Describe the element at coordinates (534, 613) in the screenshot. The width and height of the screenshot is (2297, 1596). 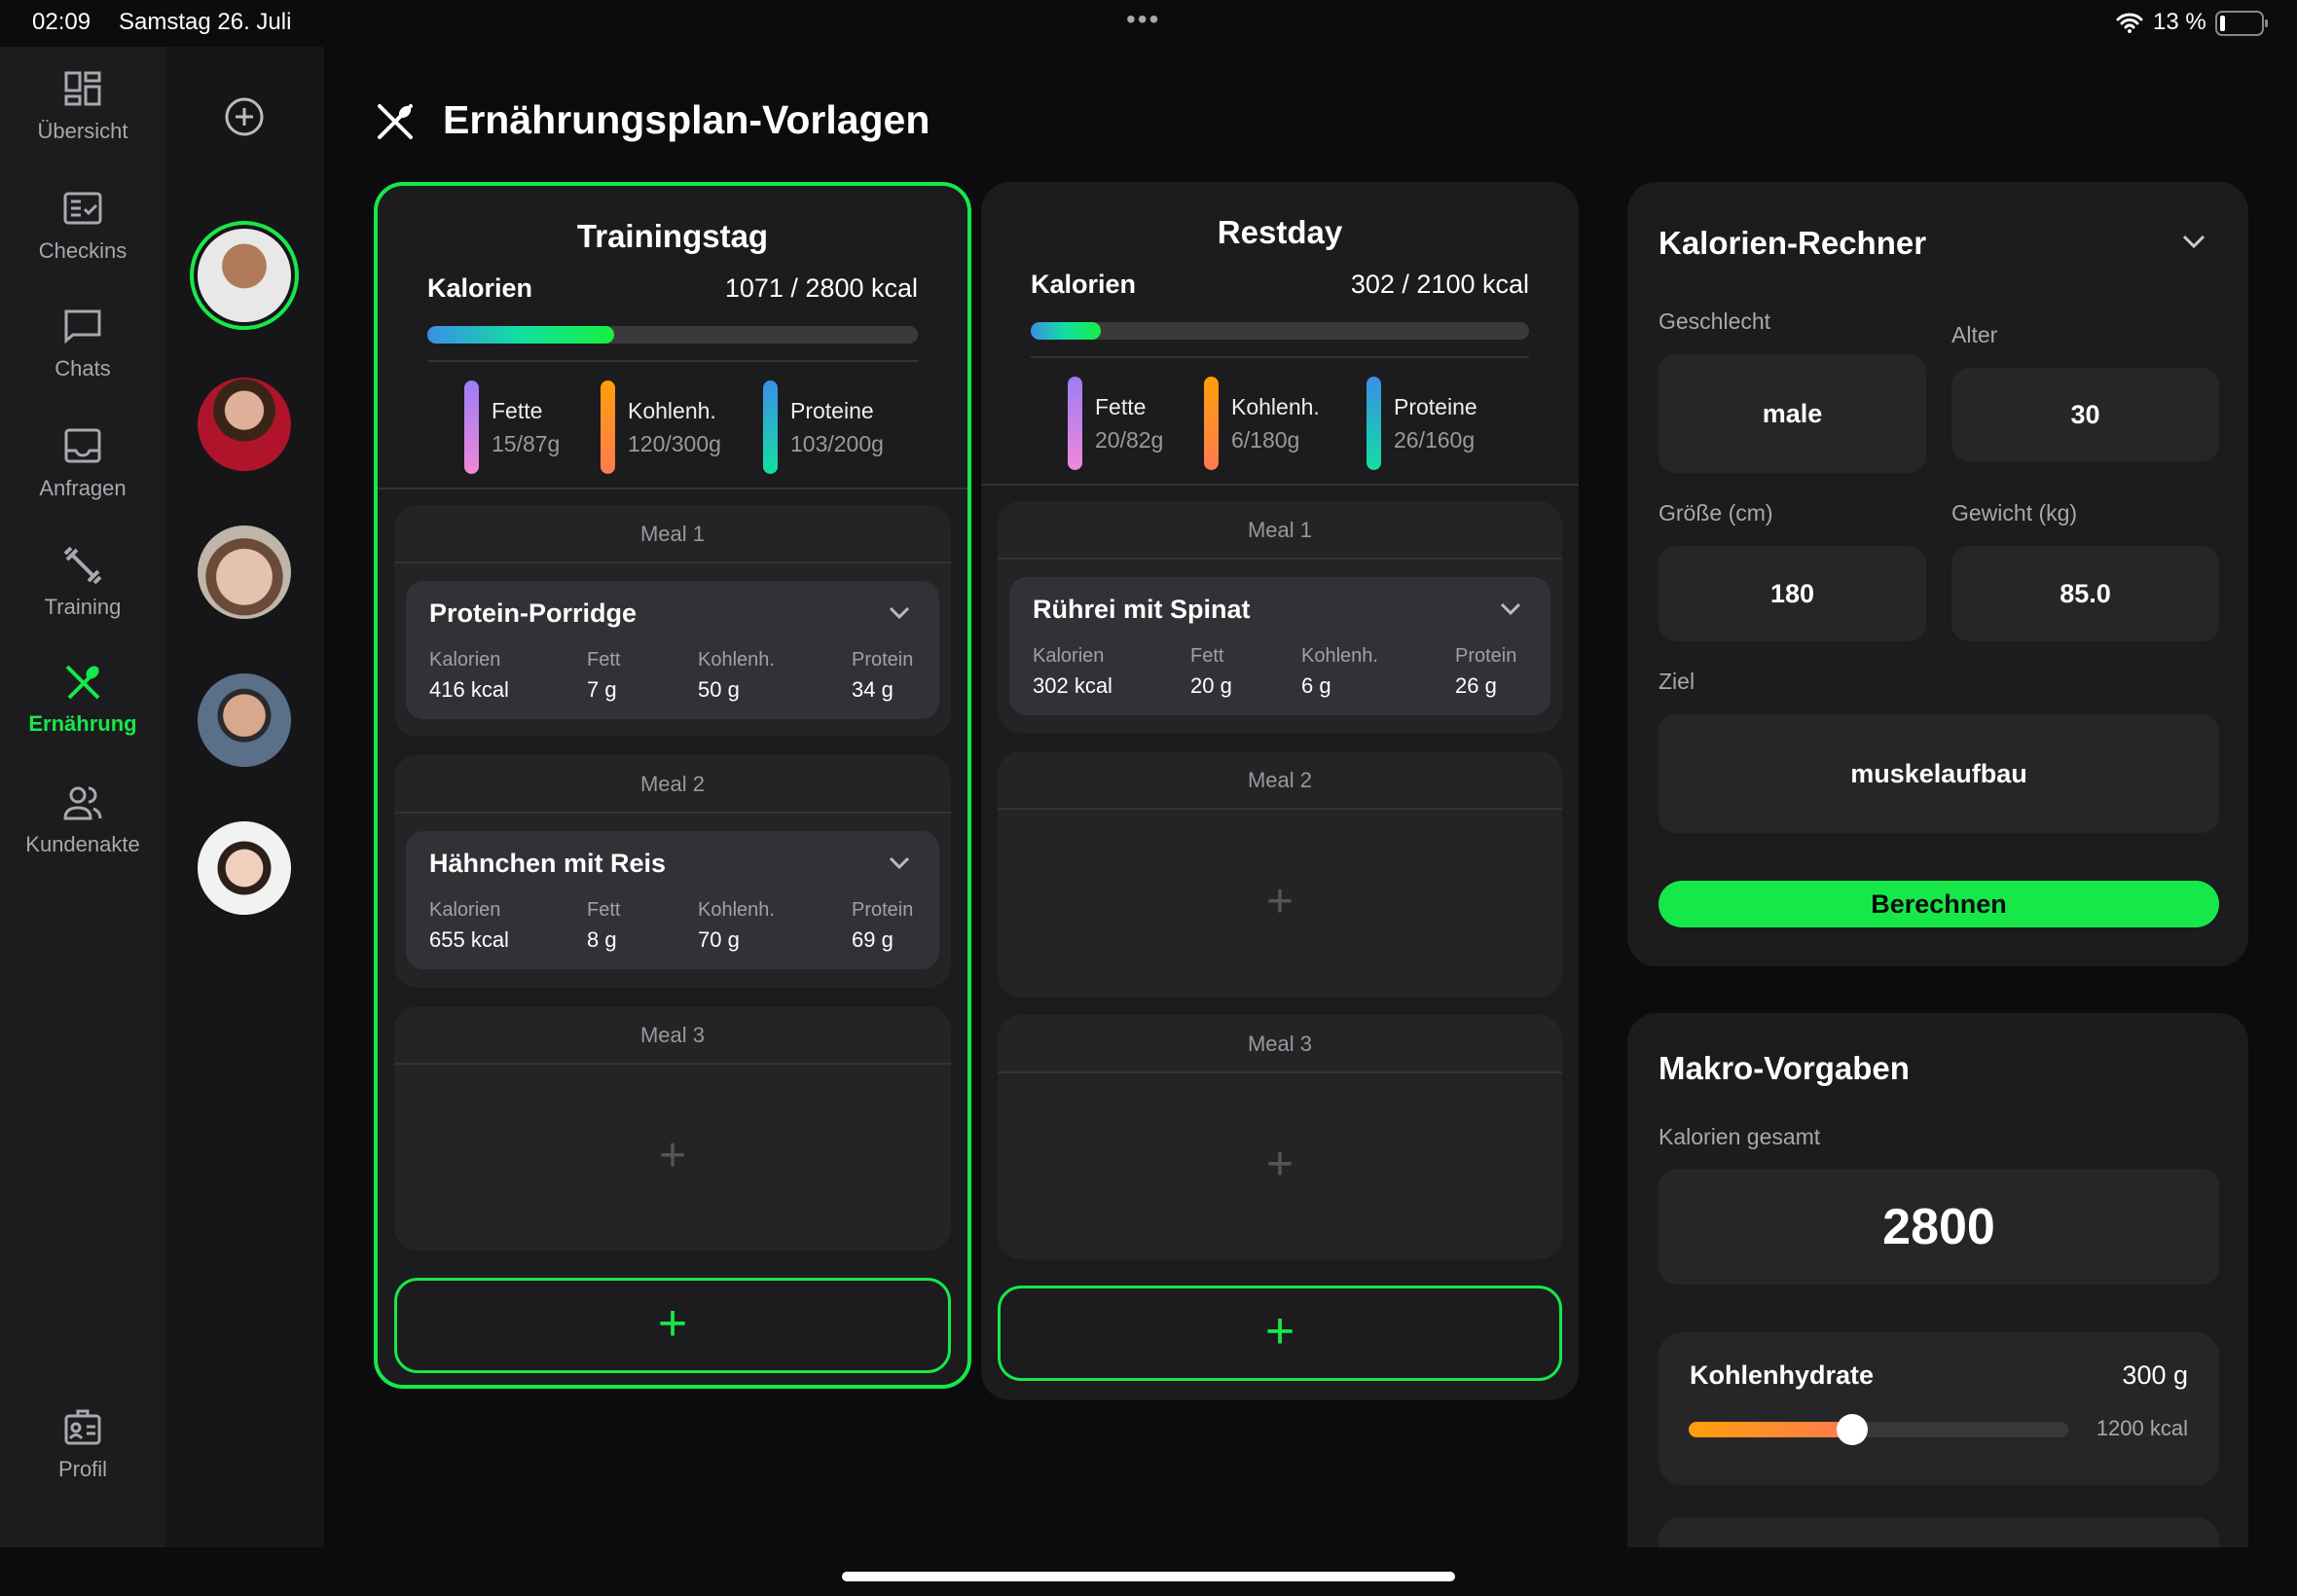
I see `meal-item-name: Protein-Porridge` at that location.